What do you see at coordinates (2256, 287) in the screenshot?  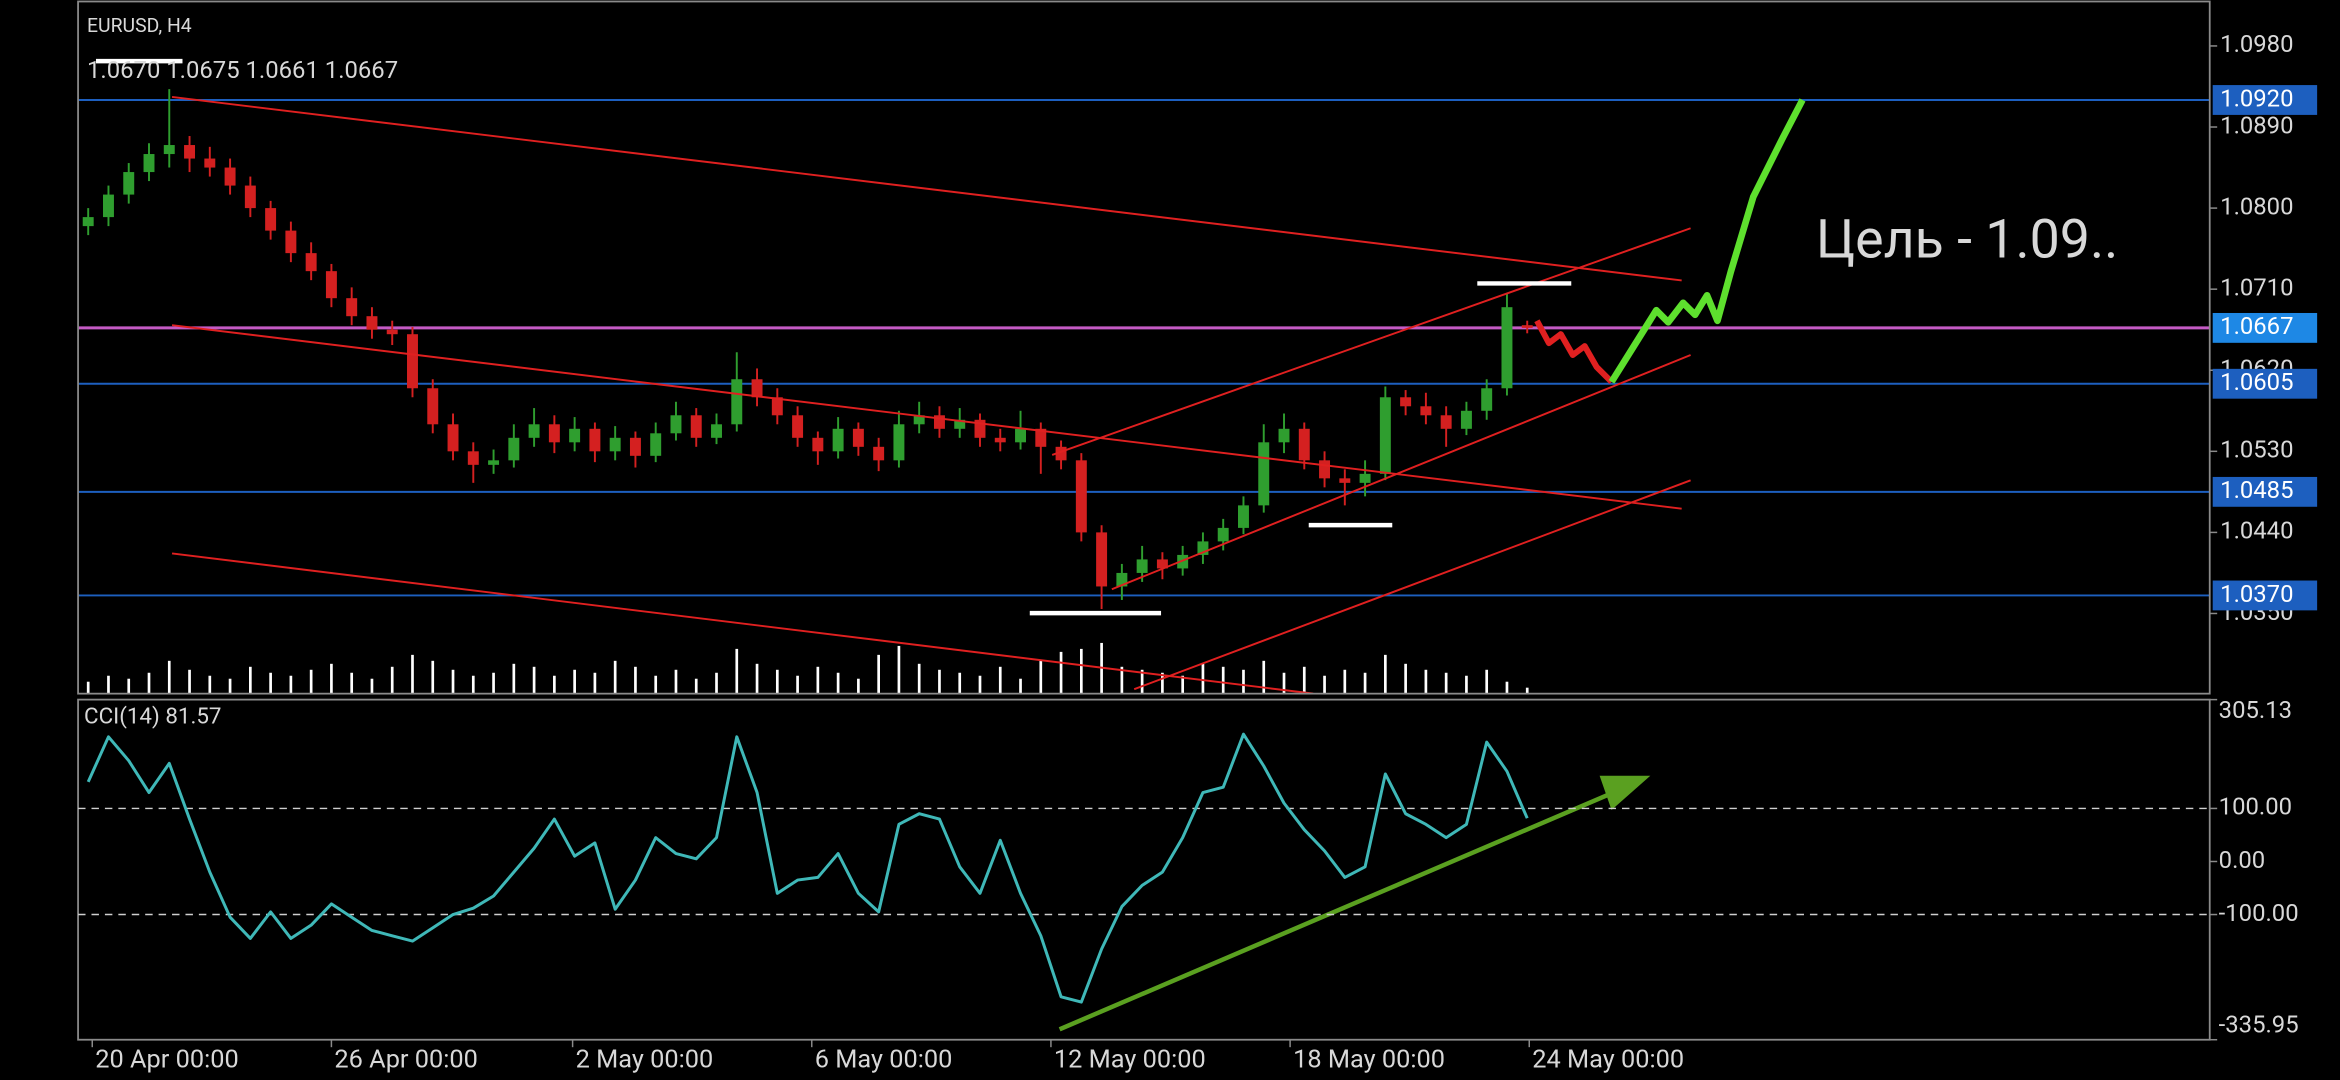 I see `y-tick-label: 1.0710` at bounding box center [2256, 287].